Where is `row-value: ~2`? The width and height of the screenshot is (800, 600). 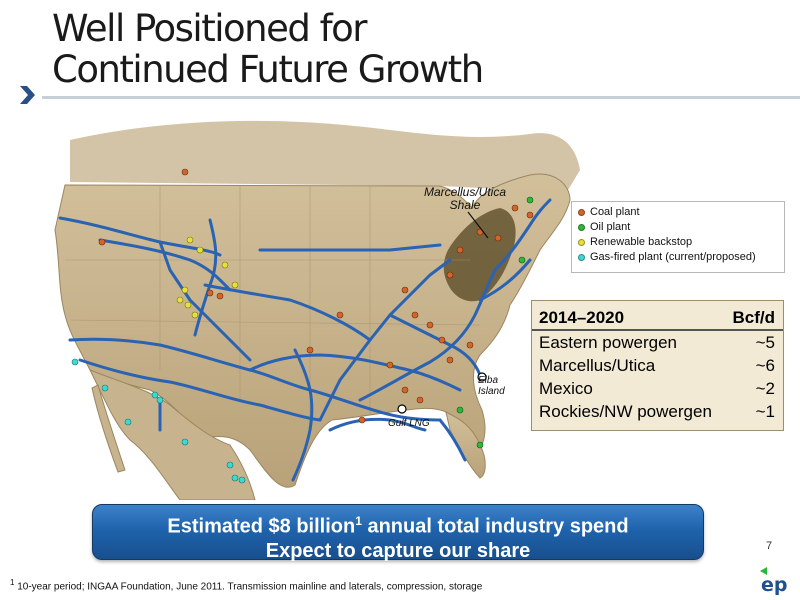
row-value: ~2 is located at coordinates (765, 388).